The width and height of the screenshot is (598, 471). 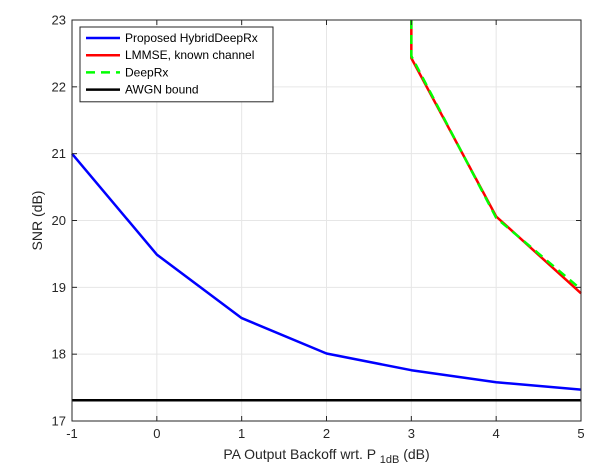 I want to click on y-tick-label: 17, so click(x=59, y=421).